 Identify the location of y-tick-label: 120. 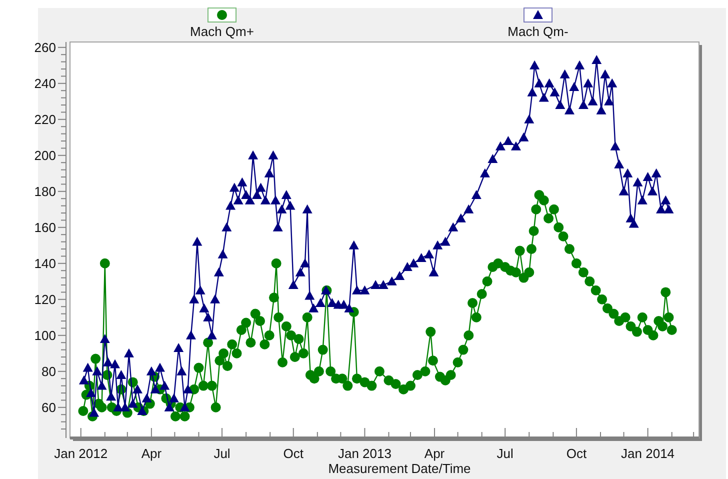
(45, 299).